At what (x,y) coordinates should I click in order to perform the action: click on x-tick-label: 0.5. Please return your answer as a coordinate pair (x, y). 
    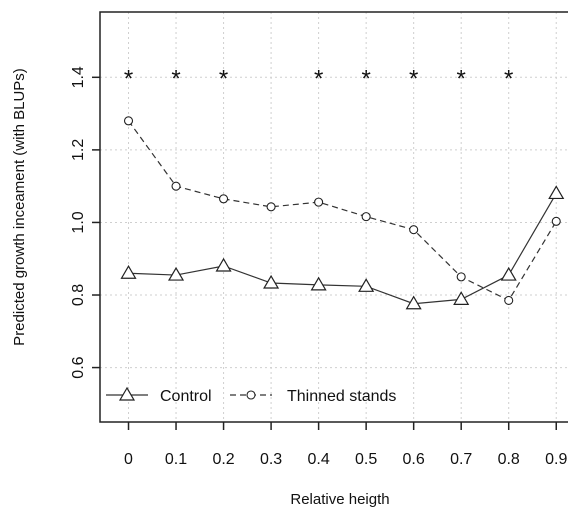
    Looking at the image, I should click on (366, 459).